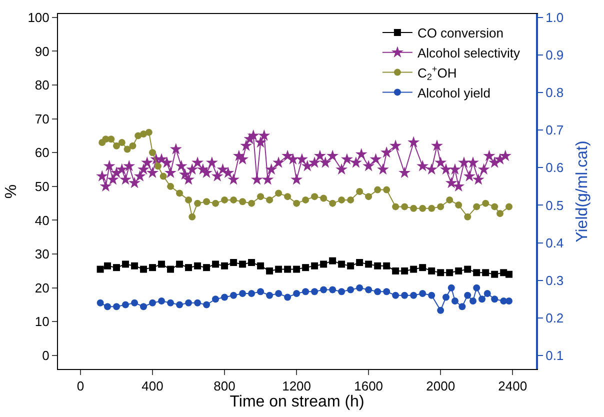  Describe the element at coordinates (555, 17) in the screenshot. I see `y2-tick-label: 1.0` at that location.